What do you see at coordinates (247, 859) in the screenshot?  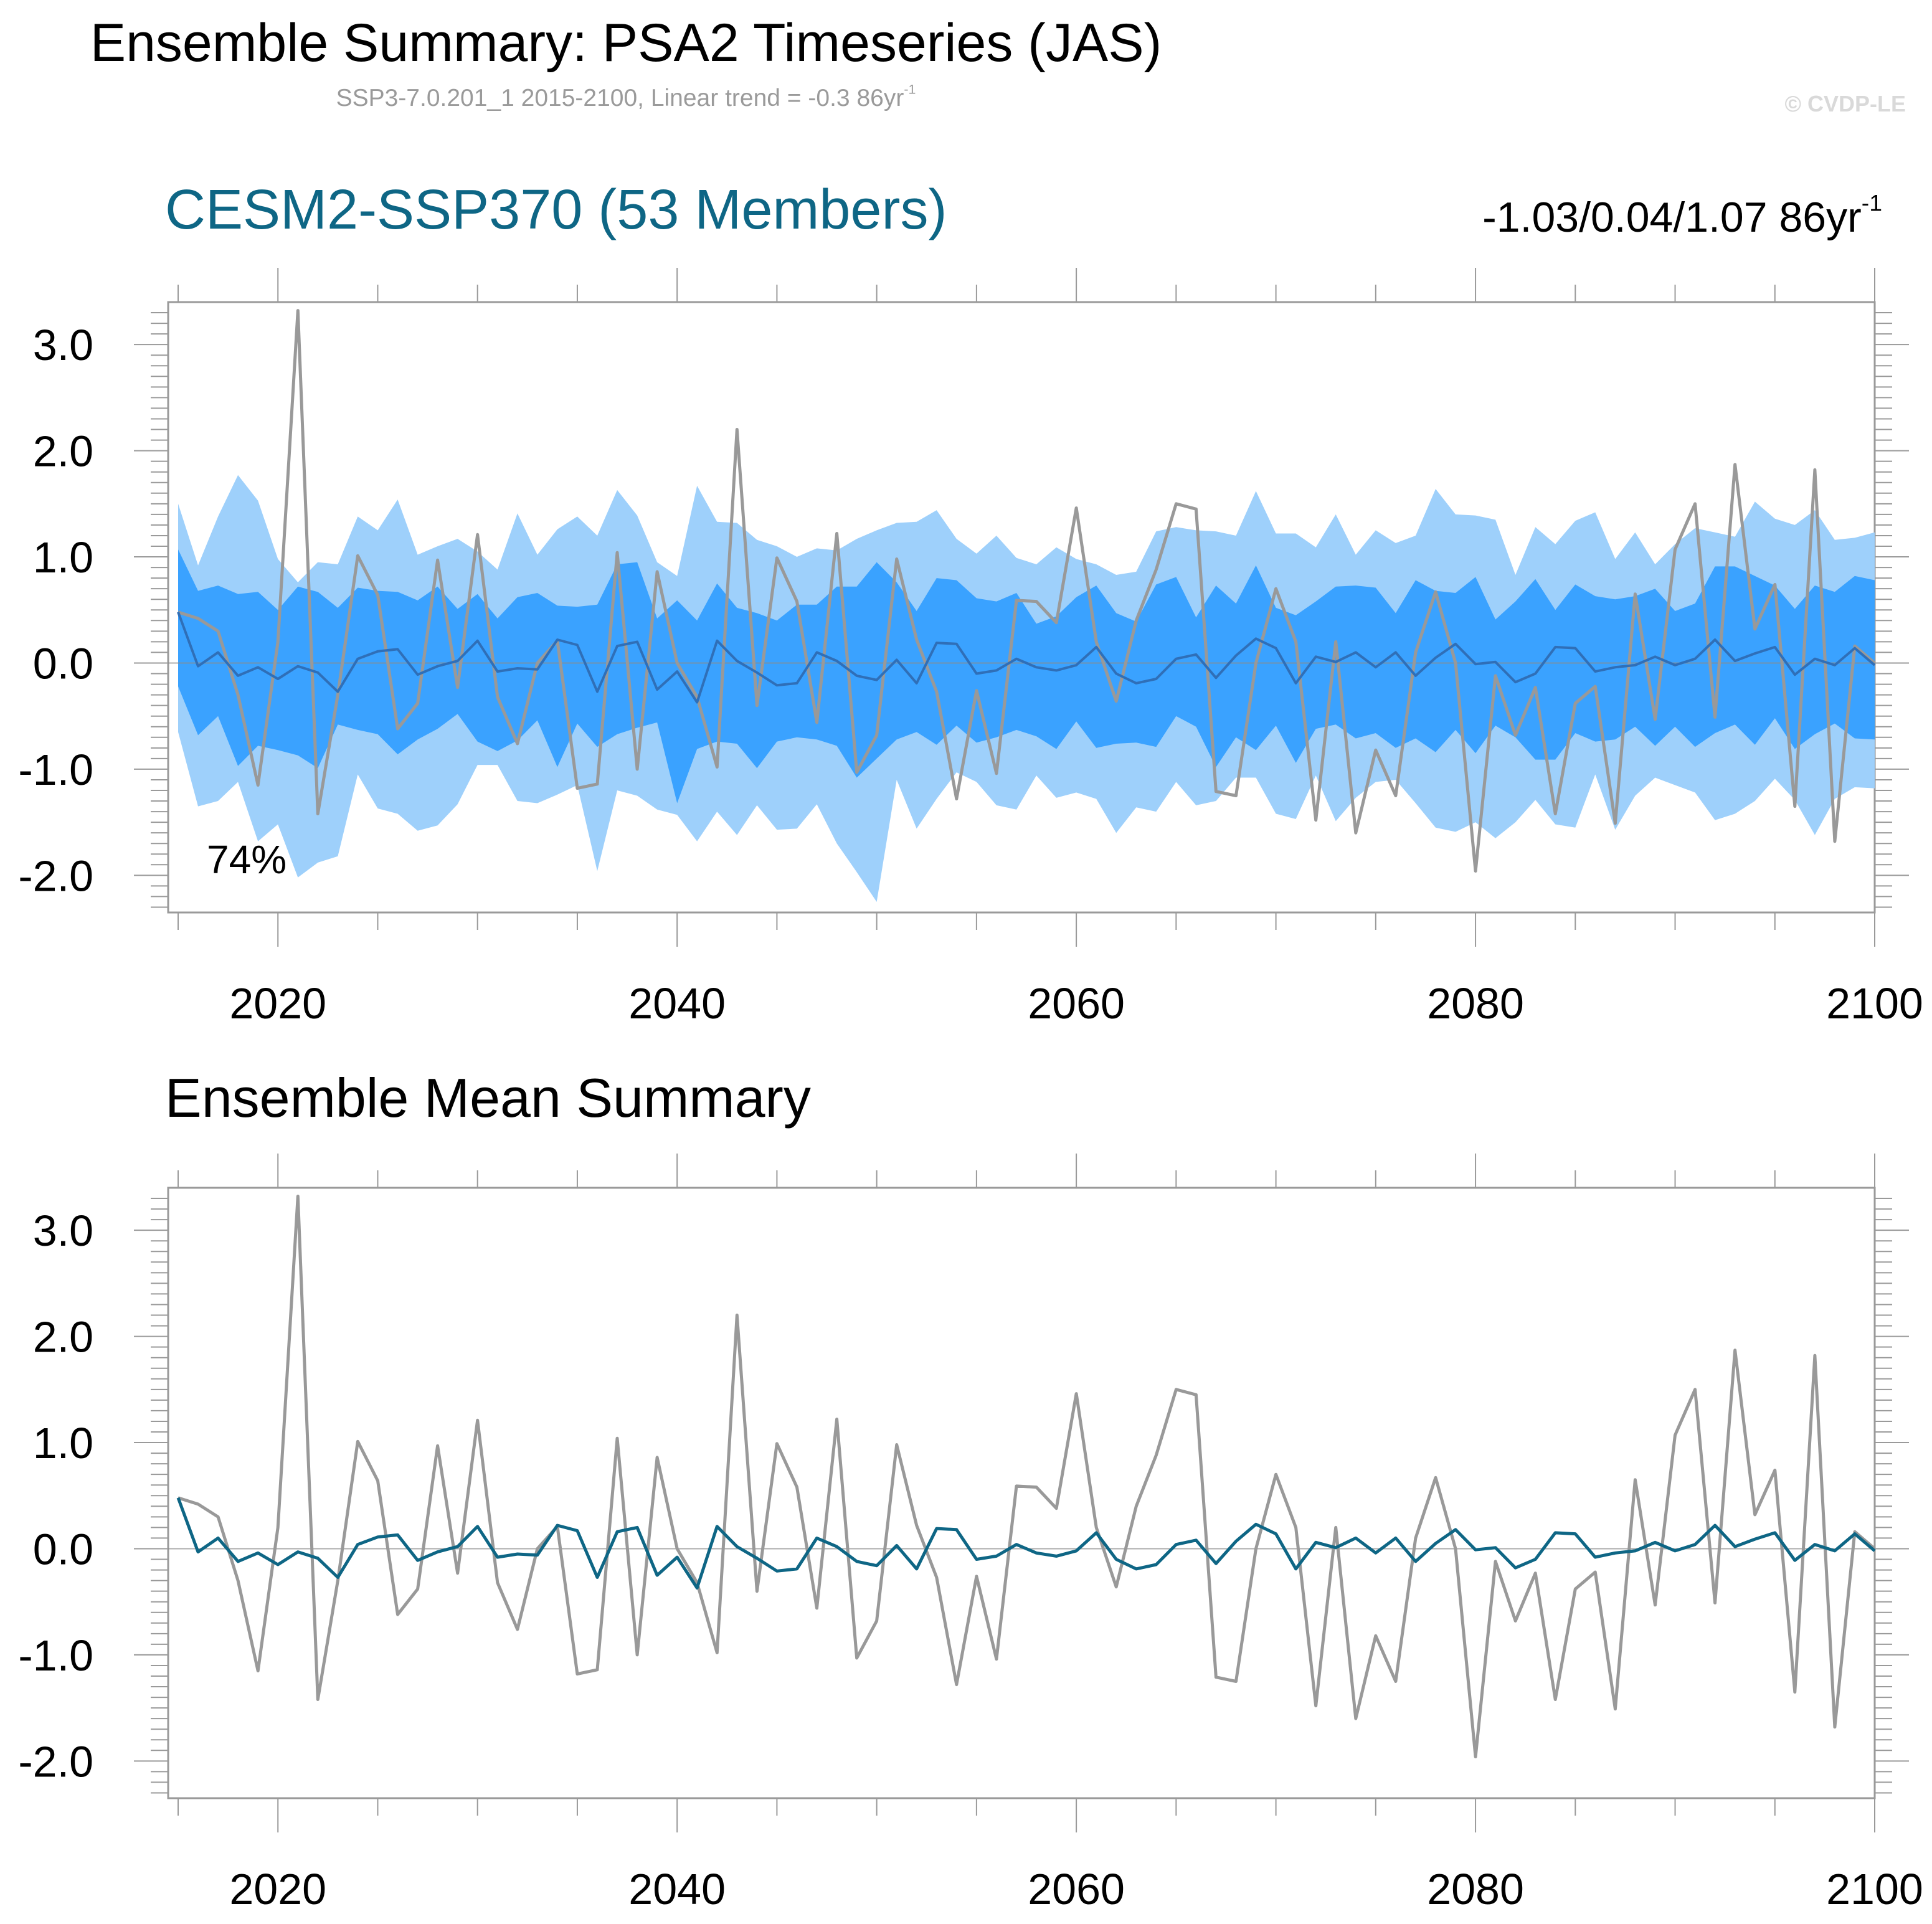 I see `coverage-percent-label: 74%` at bounding box center [247, 859].